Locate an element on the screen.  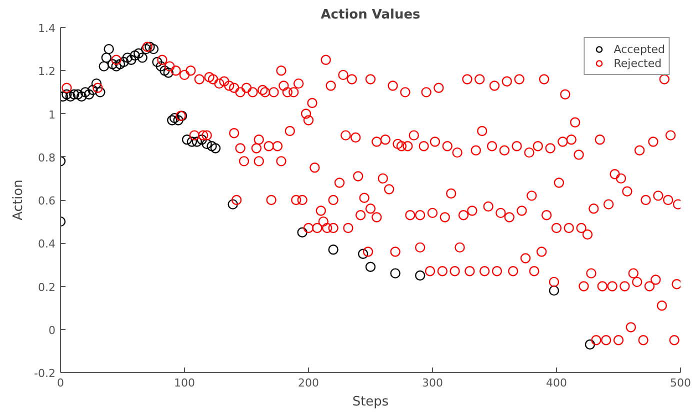
y-tick-label: 0.6 is located at coordinates (47, 201).